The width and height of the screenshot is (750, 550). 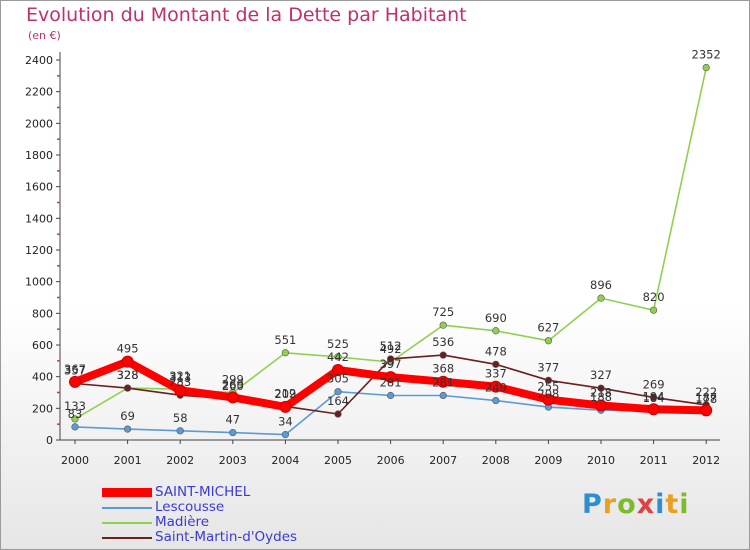 I want to click on logo-letter: P, so click(x=592, y=504).